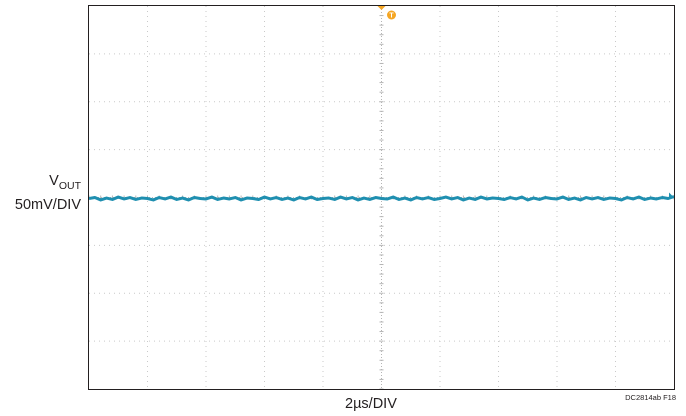  I want to click on figure-id-label: DC2814ab F18, so click(650, 397).